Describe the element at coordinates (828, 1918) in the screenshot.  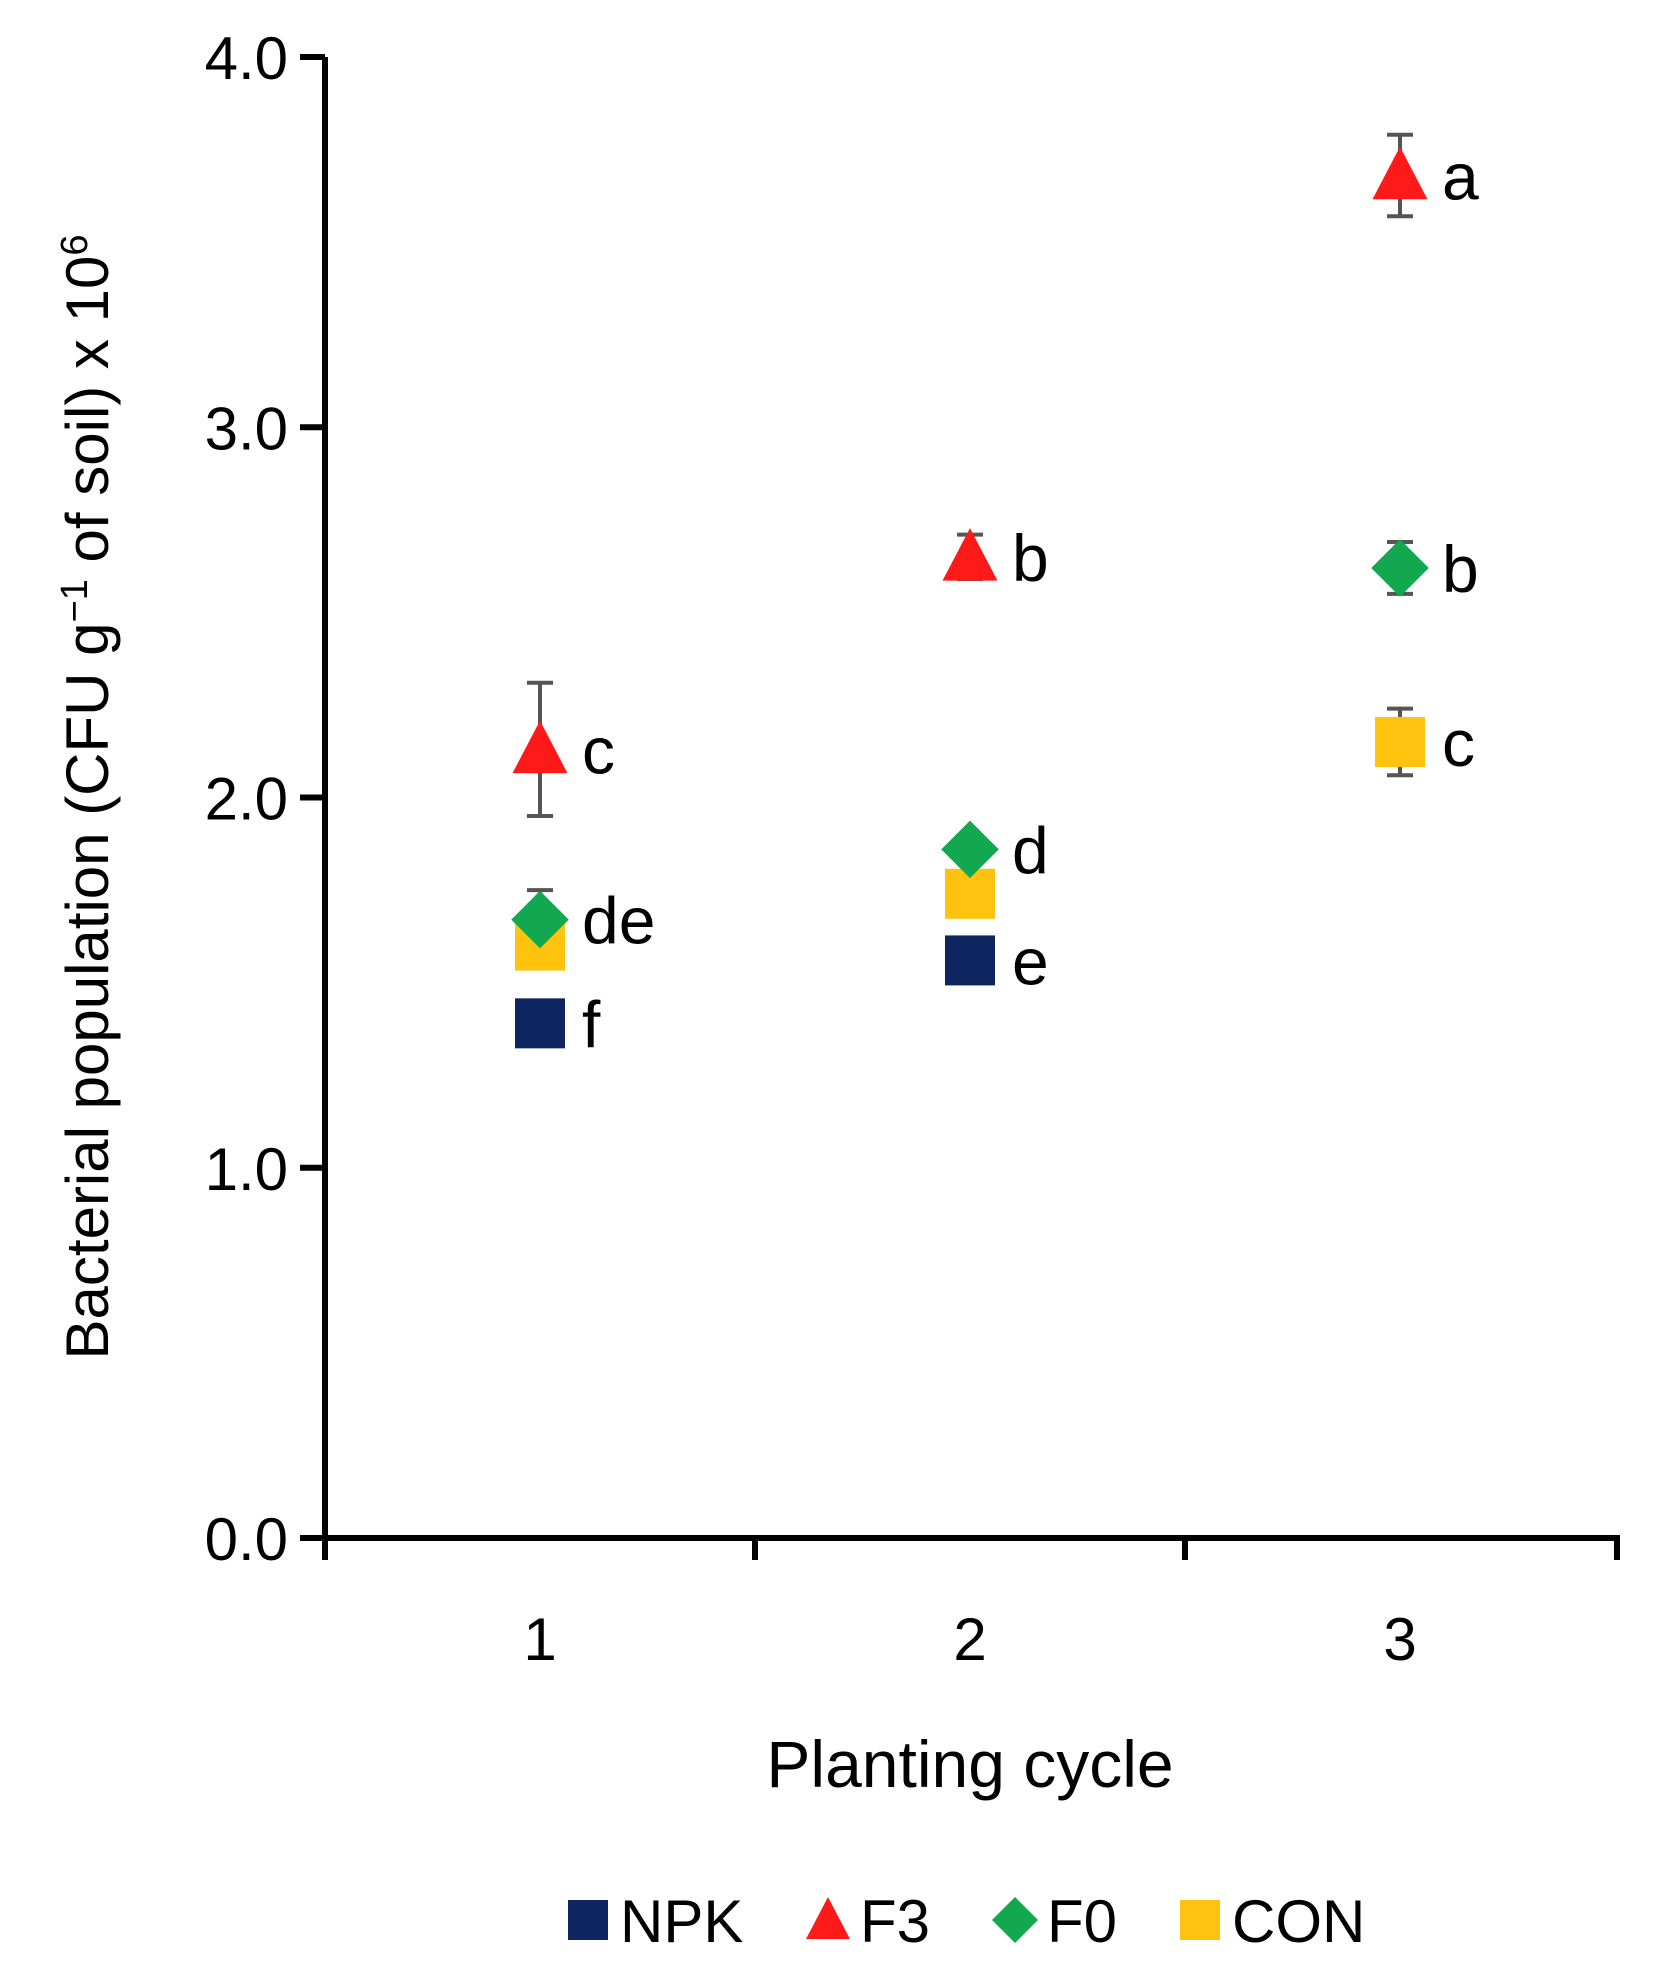
I see `legend-marker-f3` at that location.